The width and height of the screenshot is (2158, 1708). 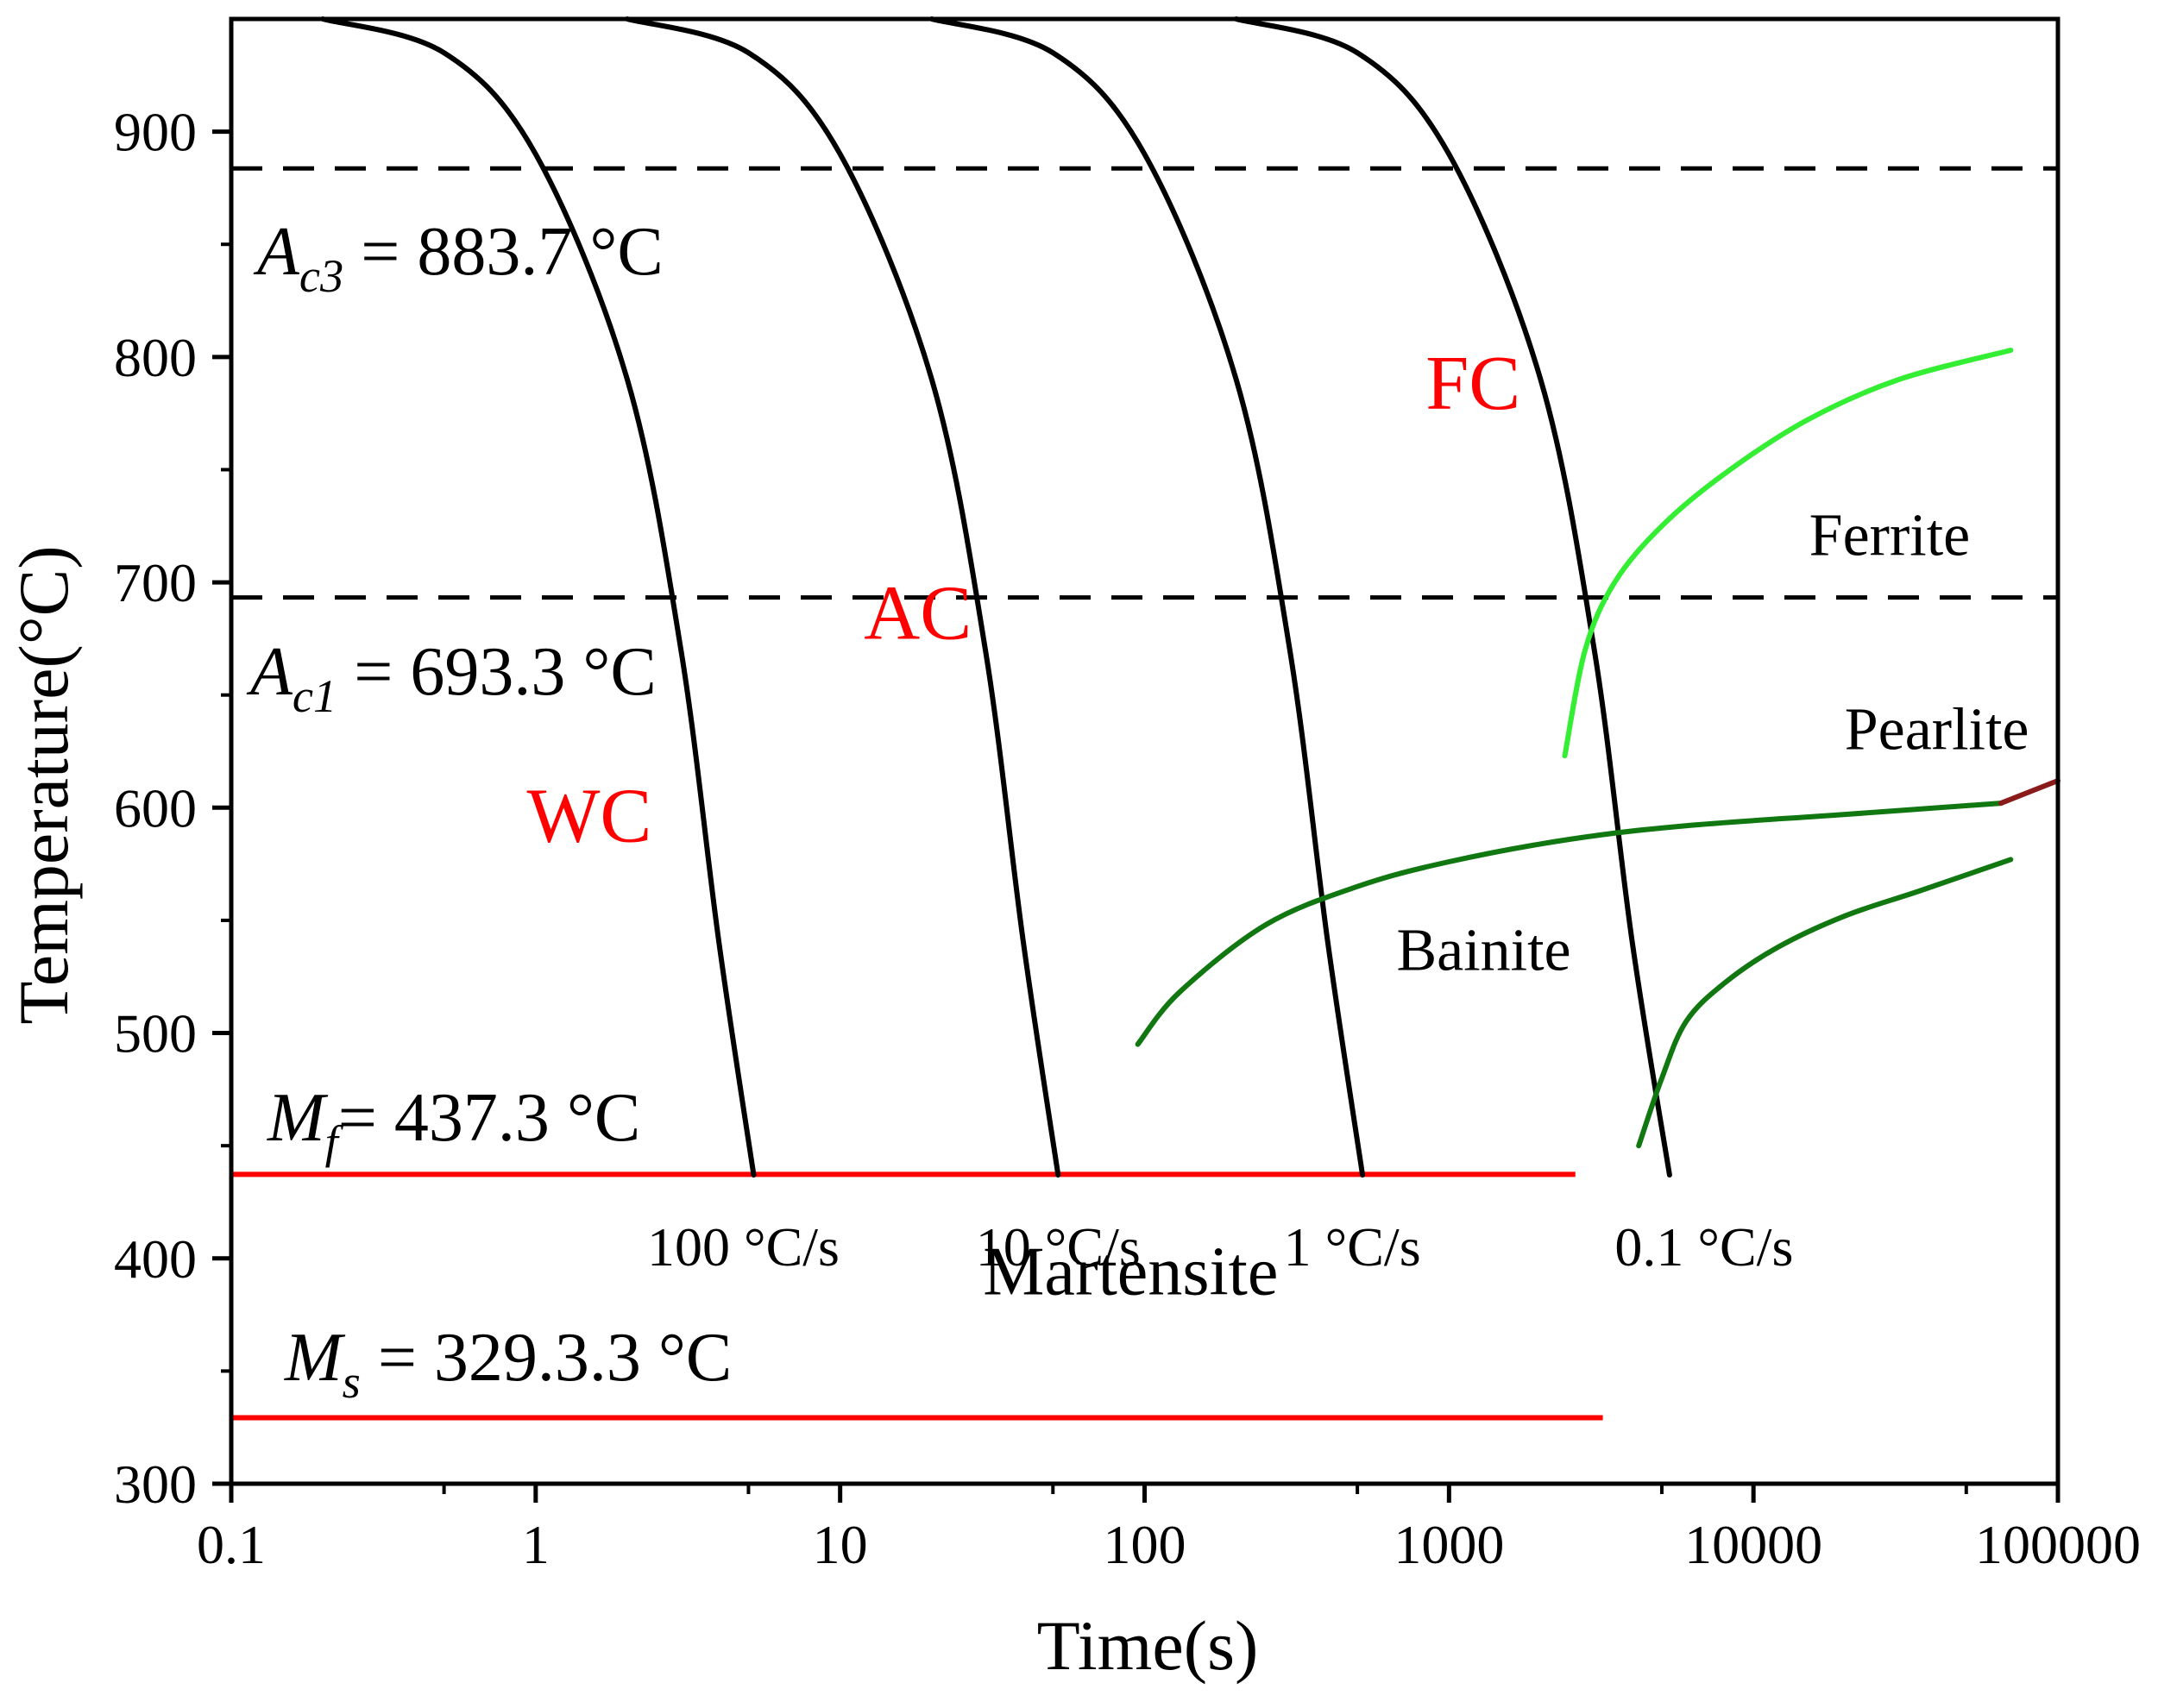 I want to click on cooling-rate-label-3: 0.1 °C/s, so click(x=1703, y=1247).